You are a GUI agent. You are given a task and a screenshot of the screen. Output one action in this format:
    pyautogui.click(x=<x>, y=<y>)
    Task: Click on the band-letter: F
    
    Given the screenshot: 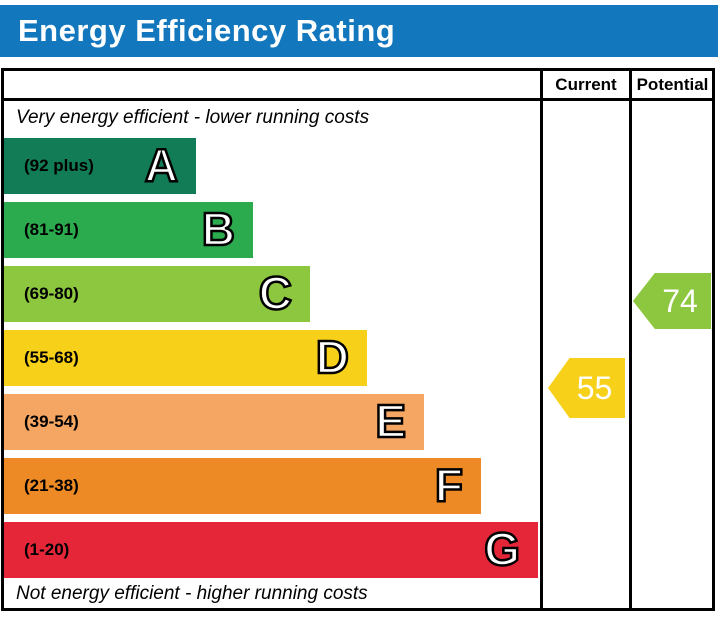 What is the action you would take?
    pyautogui.click(x=449, y=485)
    